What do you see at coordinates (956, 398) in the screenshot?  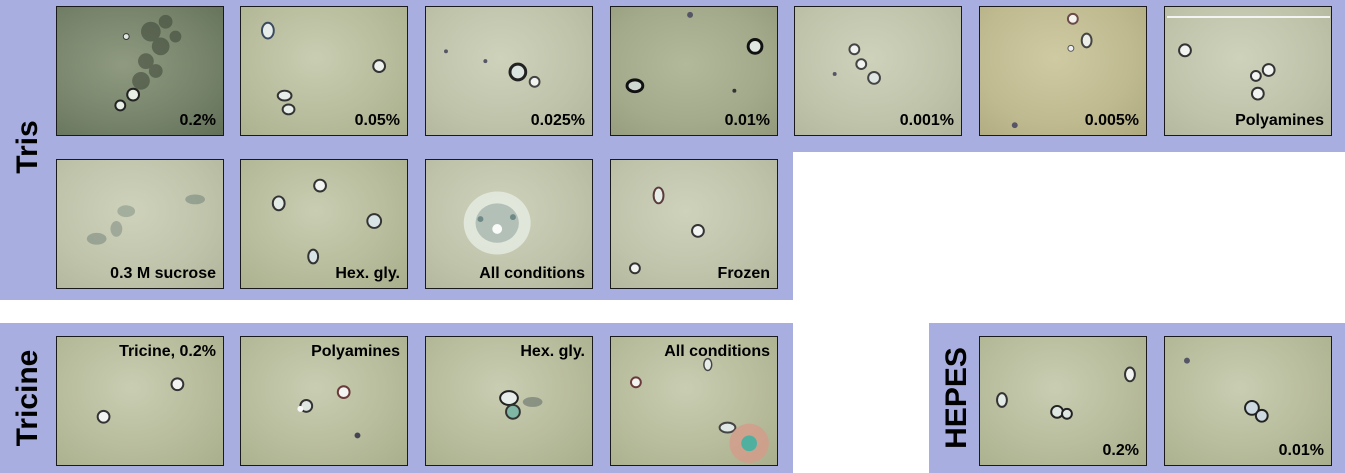 I see `row-label-hepes: HEPES` at bounding box center [956, 398].